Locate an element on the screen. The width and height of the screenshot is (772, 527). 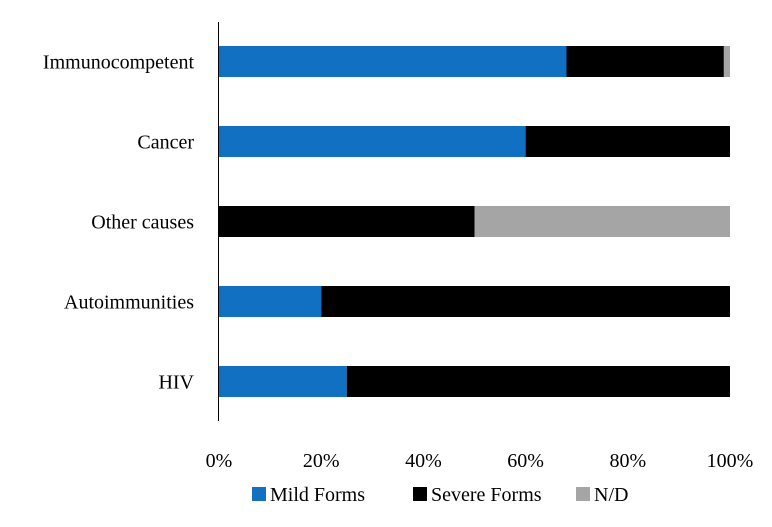
bar-immunocompetent-n-d is located at coordinates (726, 61).